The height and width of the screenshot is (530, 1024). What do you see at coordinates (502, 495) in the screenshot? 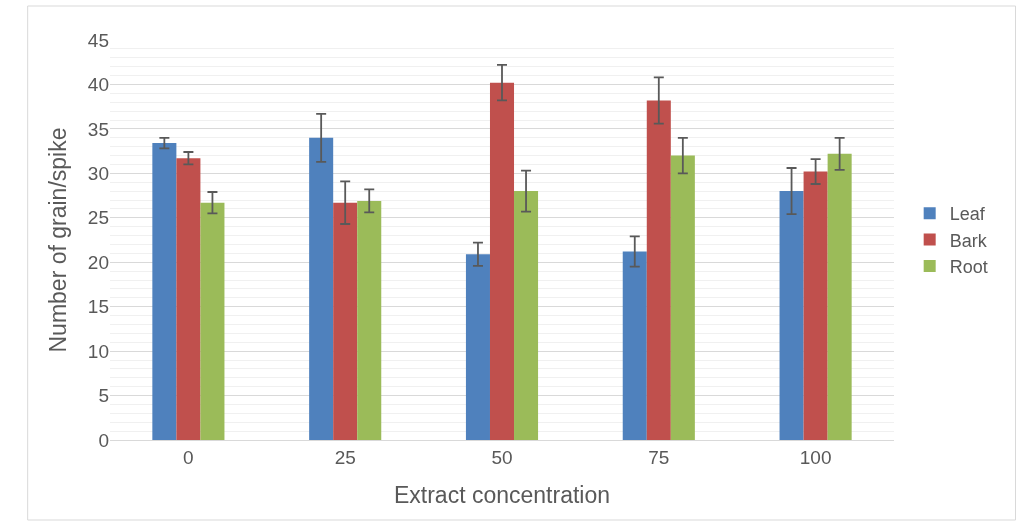
I see `x-axis-title: Extract concentration` at bounding box center [502, 495].